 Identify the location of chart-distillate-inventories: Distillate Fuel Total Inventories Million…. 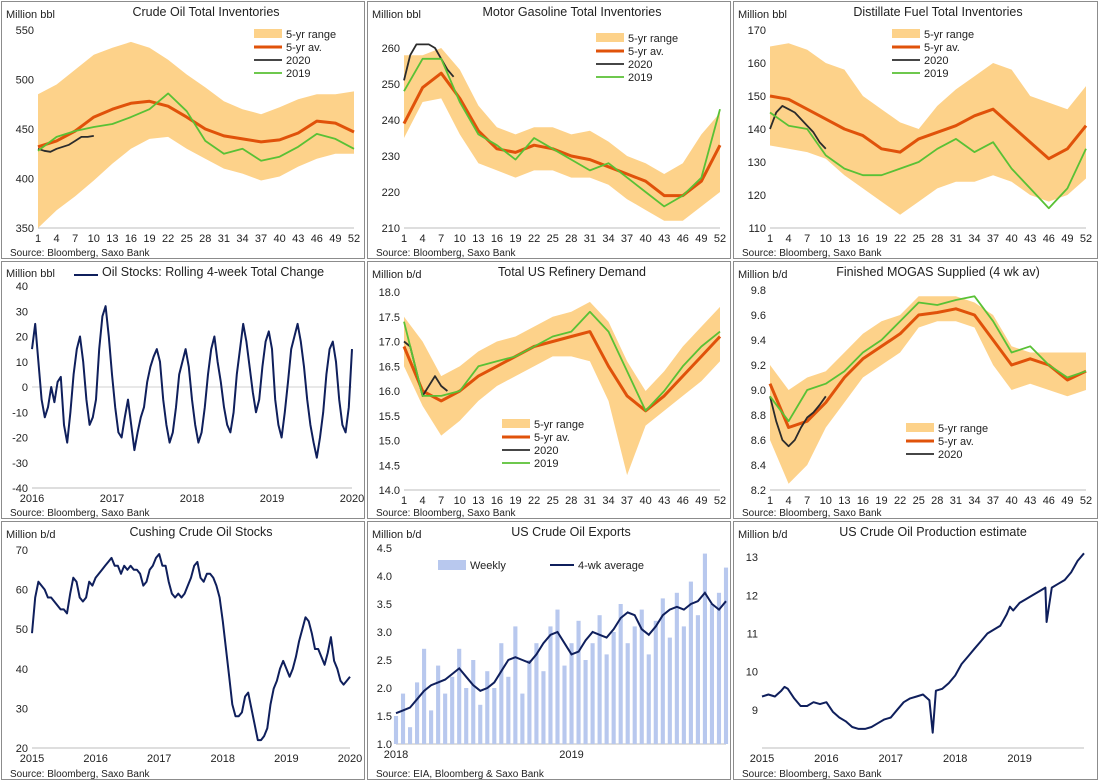
(915, 131).